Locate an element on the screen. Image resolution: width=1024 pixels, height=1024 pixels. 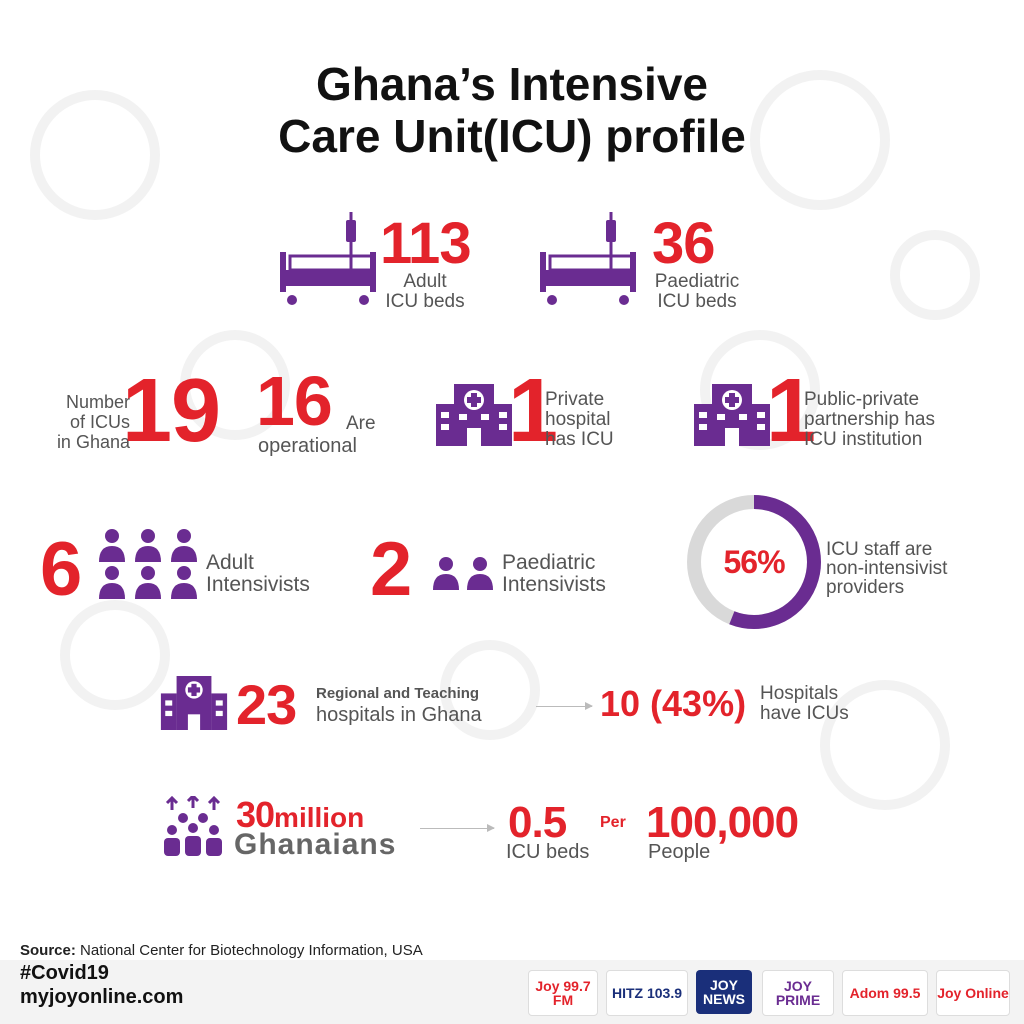
private-hospital-label: Private hospital has ICU is located at coordinates (579, 419).